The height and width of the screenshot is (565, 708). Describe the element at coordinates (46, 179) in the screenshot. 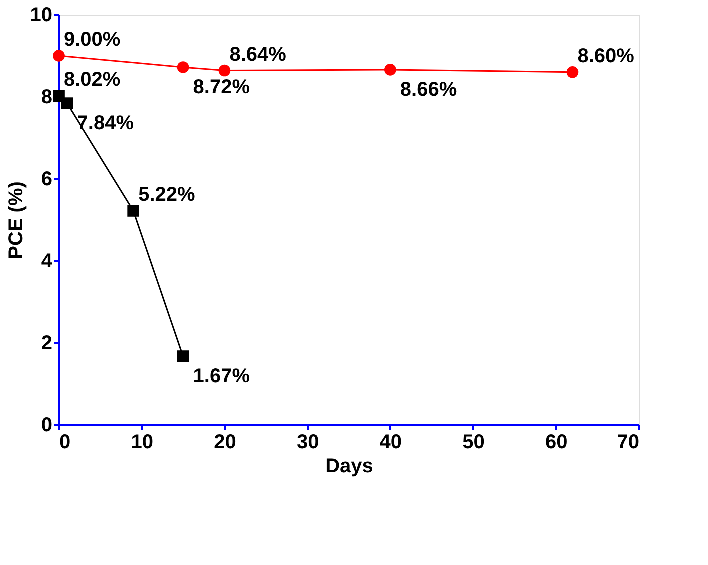

I see `y-tick-label: 6` at that location.